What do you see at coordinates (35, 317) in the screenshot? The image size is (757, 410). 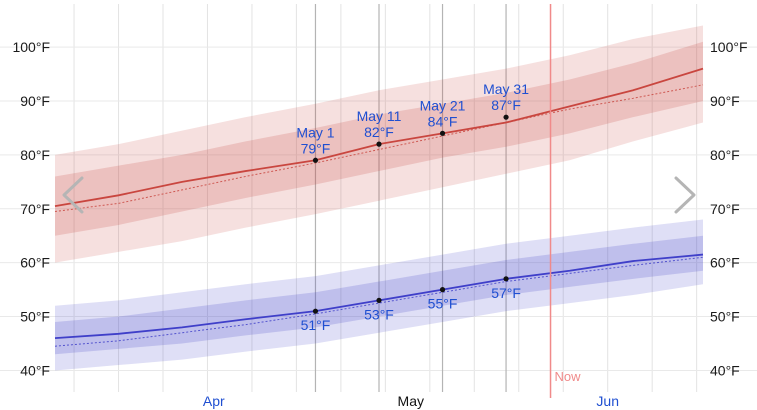 I see `y-tick-label-left: 50°F` at bounding box center [35, 317].